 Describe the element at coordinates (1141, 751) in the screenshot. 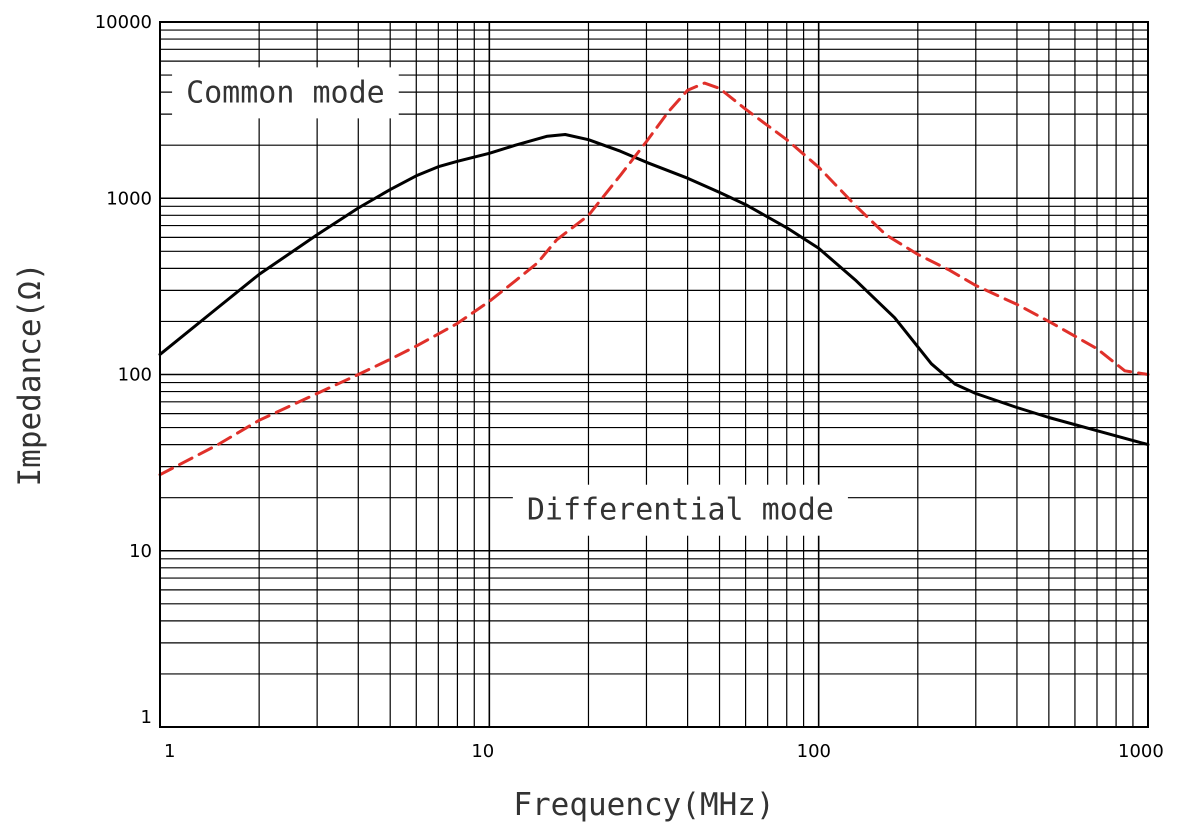

I see `x-tick-label: 1000` at that location.